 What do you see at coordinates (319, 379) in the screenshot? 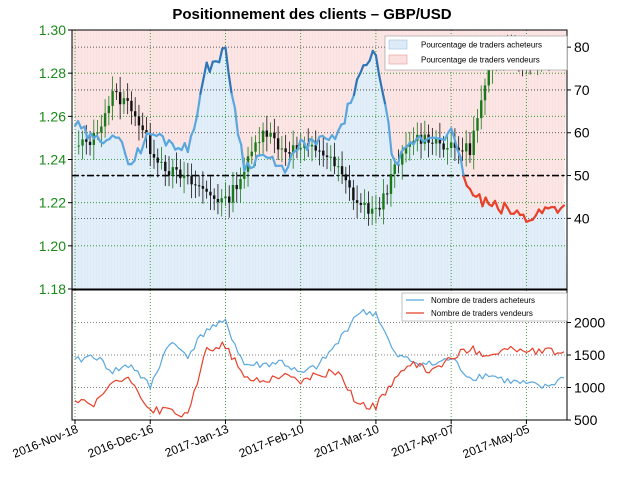
I see `series-line-sellers-count` at bounding box center [319, 379].